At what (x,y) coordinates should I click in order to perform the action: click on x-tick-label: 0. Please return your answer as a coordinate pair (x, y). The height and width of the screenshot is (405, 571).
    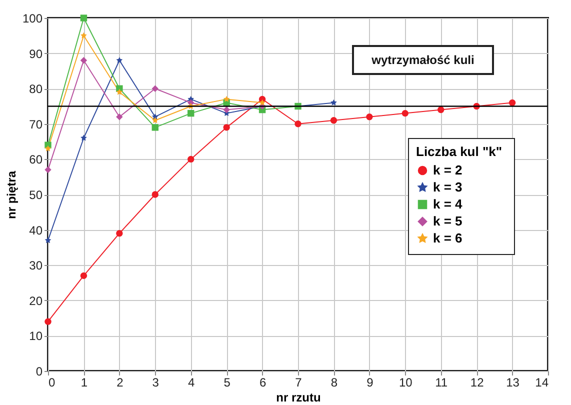
    Looking at the image, I should click on (52, 383).